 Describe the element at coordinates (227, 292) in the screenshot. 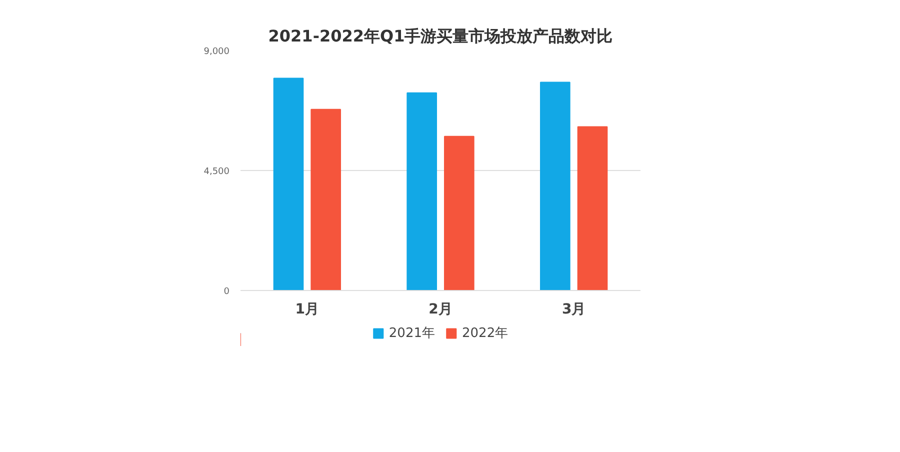

I see `y-tick-label: 0` at that location.